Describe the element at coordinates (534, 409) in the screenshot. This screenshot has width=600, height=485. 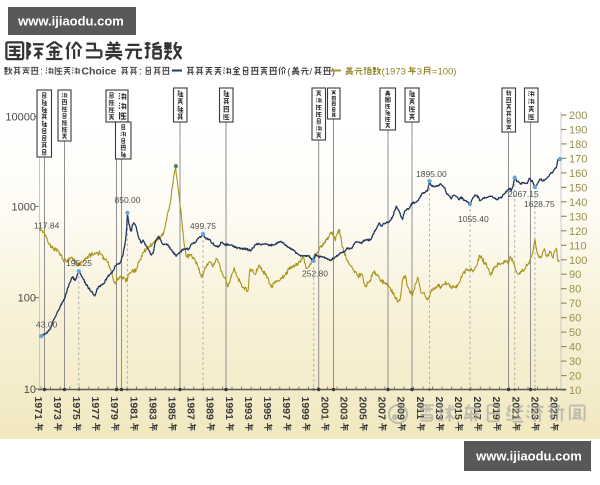
I see `svg-text: 2023` at that location.